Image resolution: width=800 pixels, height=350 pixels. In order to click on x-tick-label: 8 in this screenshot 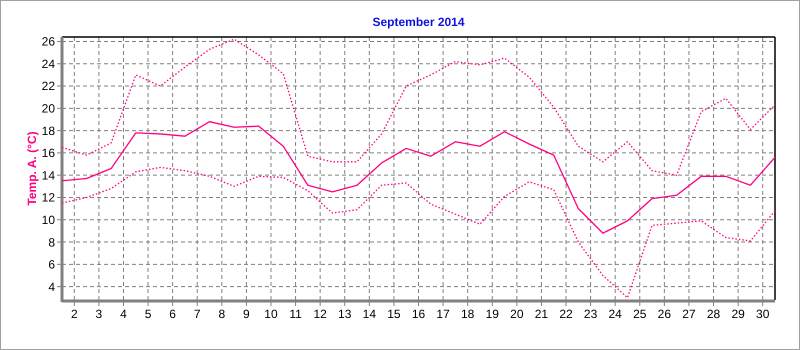, I will do `click(222, 314)`.